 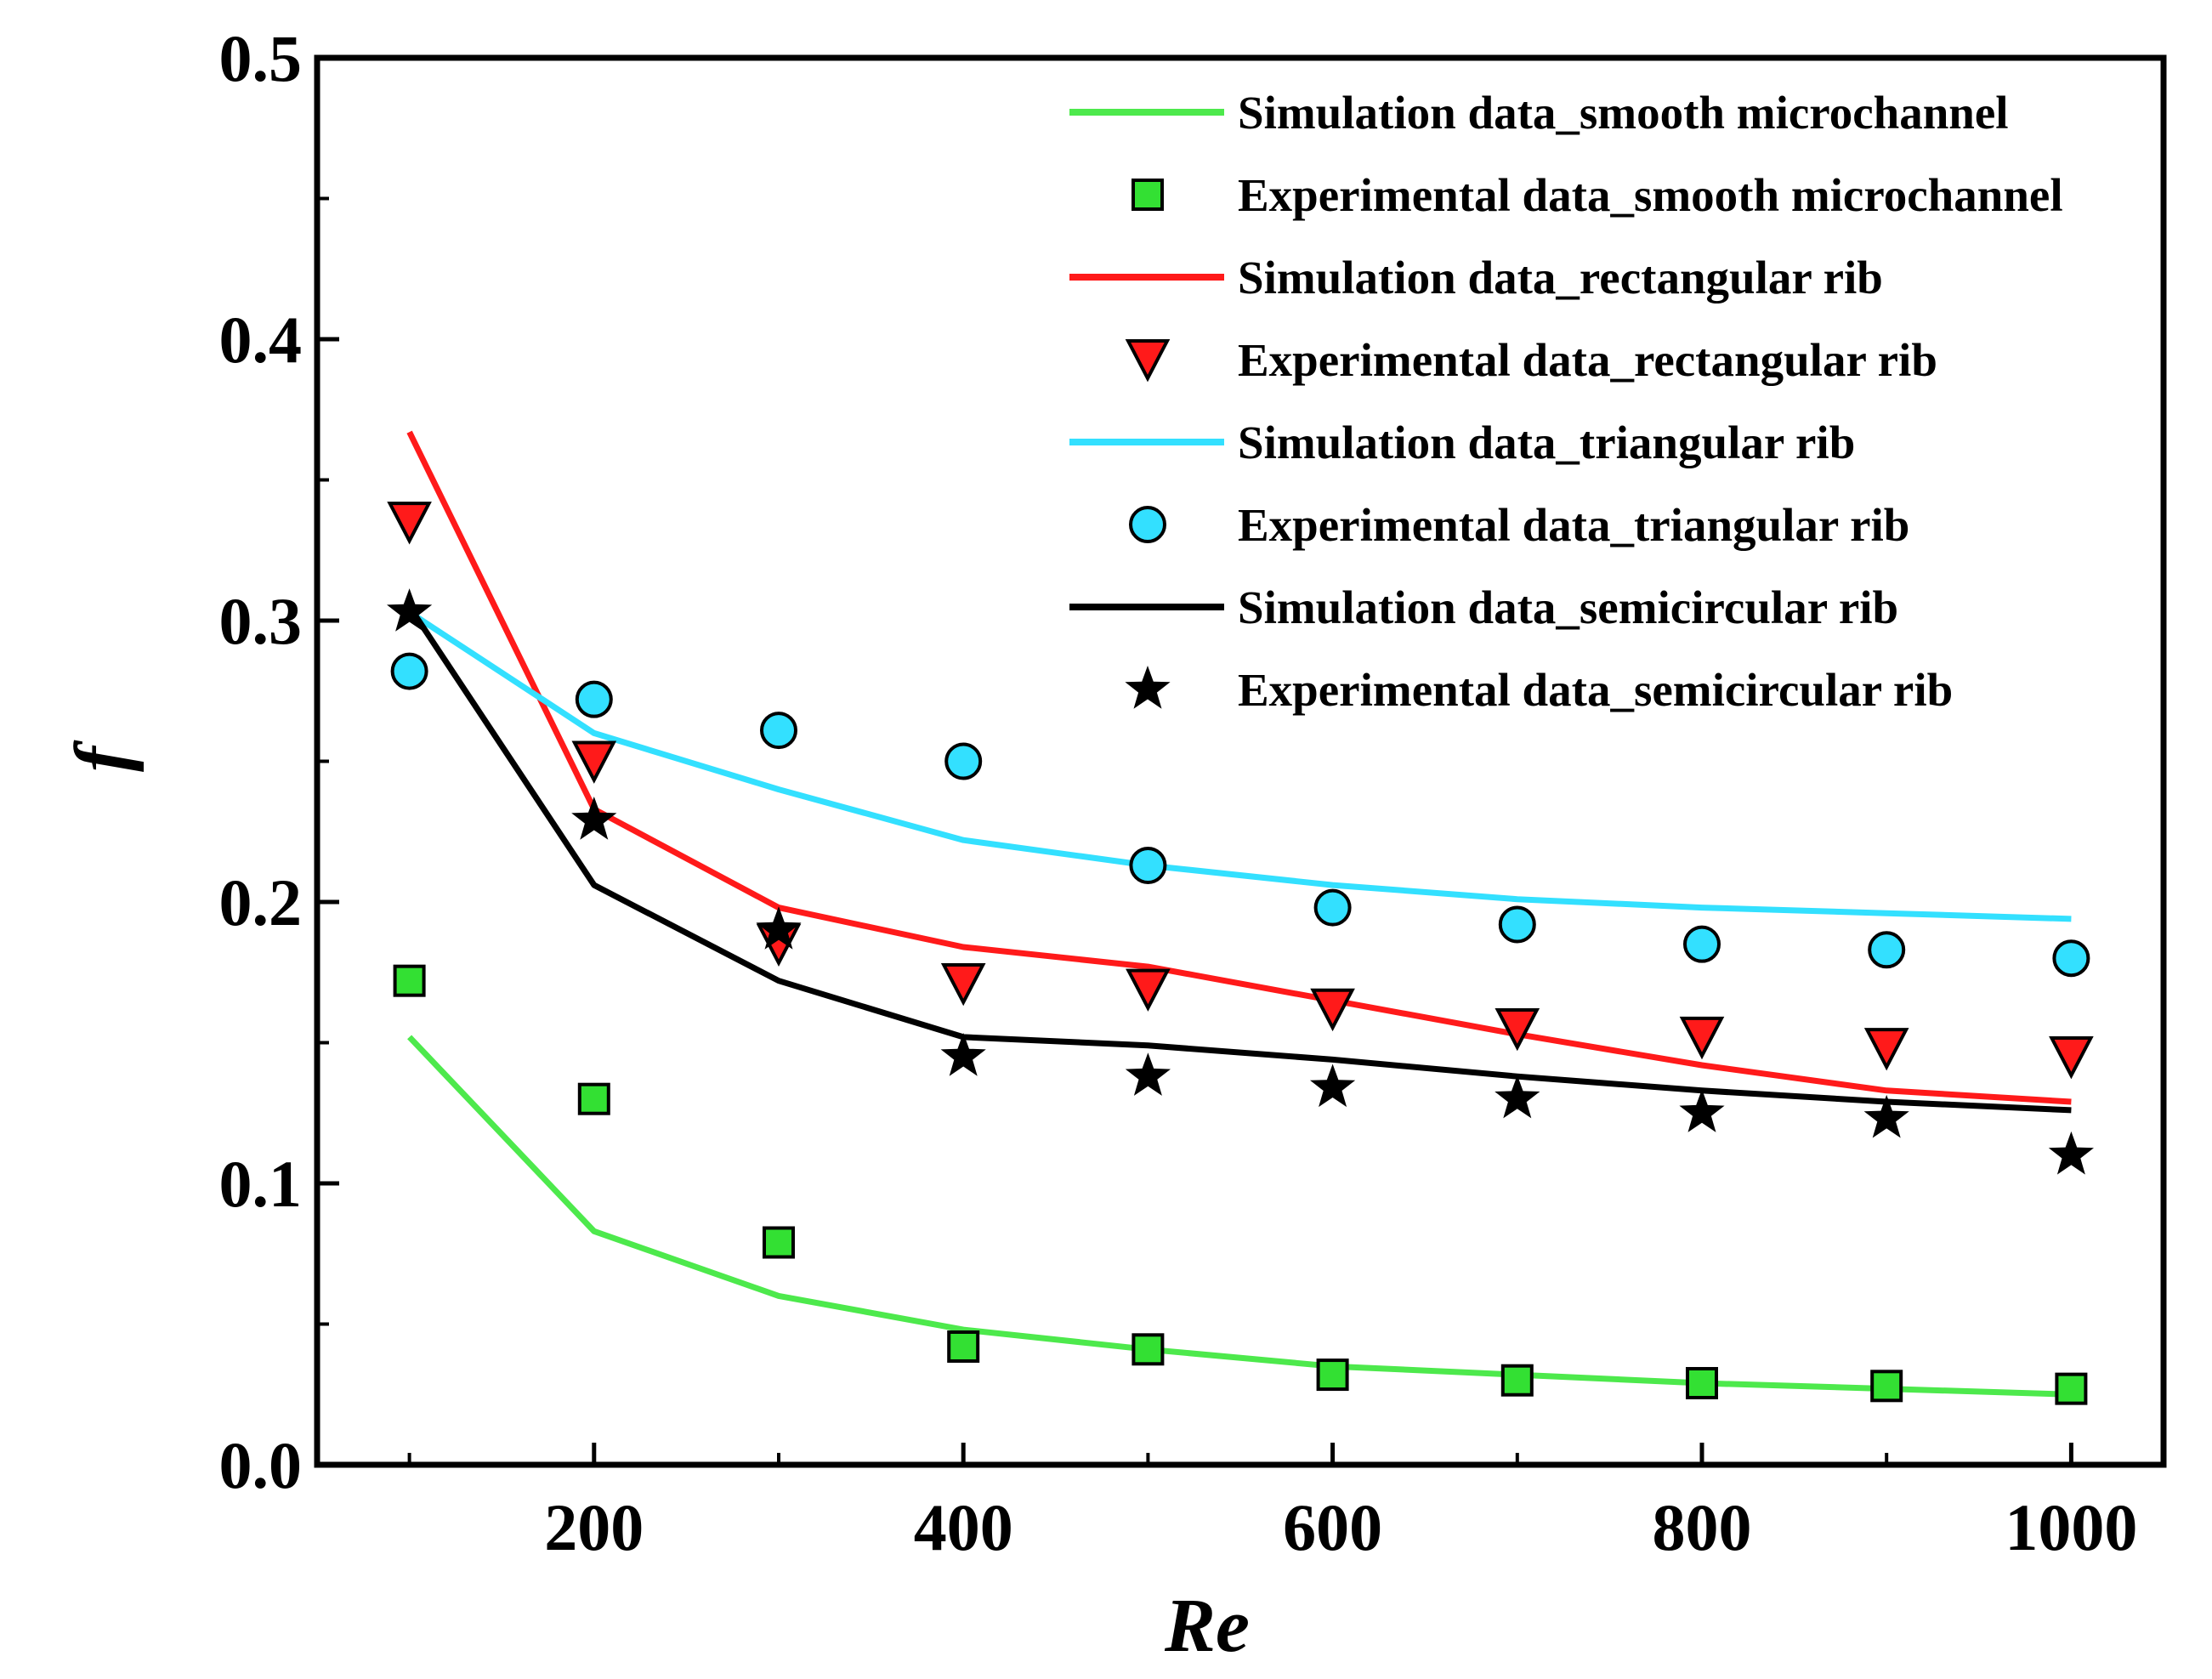 I want to click on legend-entry-label: Simulation data_rectangular rib, so click(x=1560, y=277).